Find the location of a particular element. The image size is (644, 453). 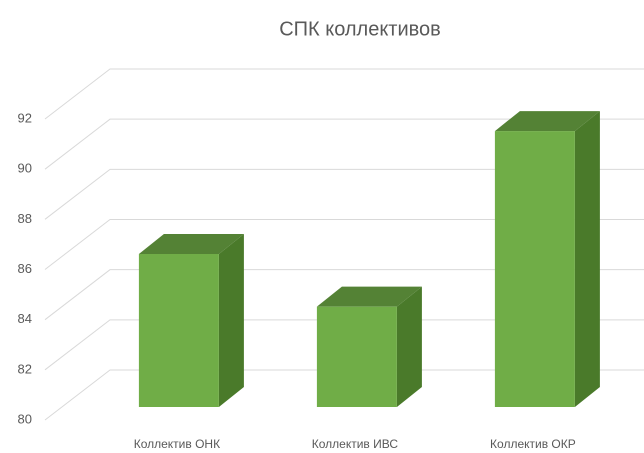

x-tick-label: Коллектив ИВС is located at coordinates (355, 444).